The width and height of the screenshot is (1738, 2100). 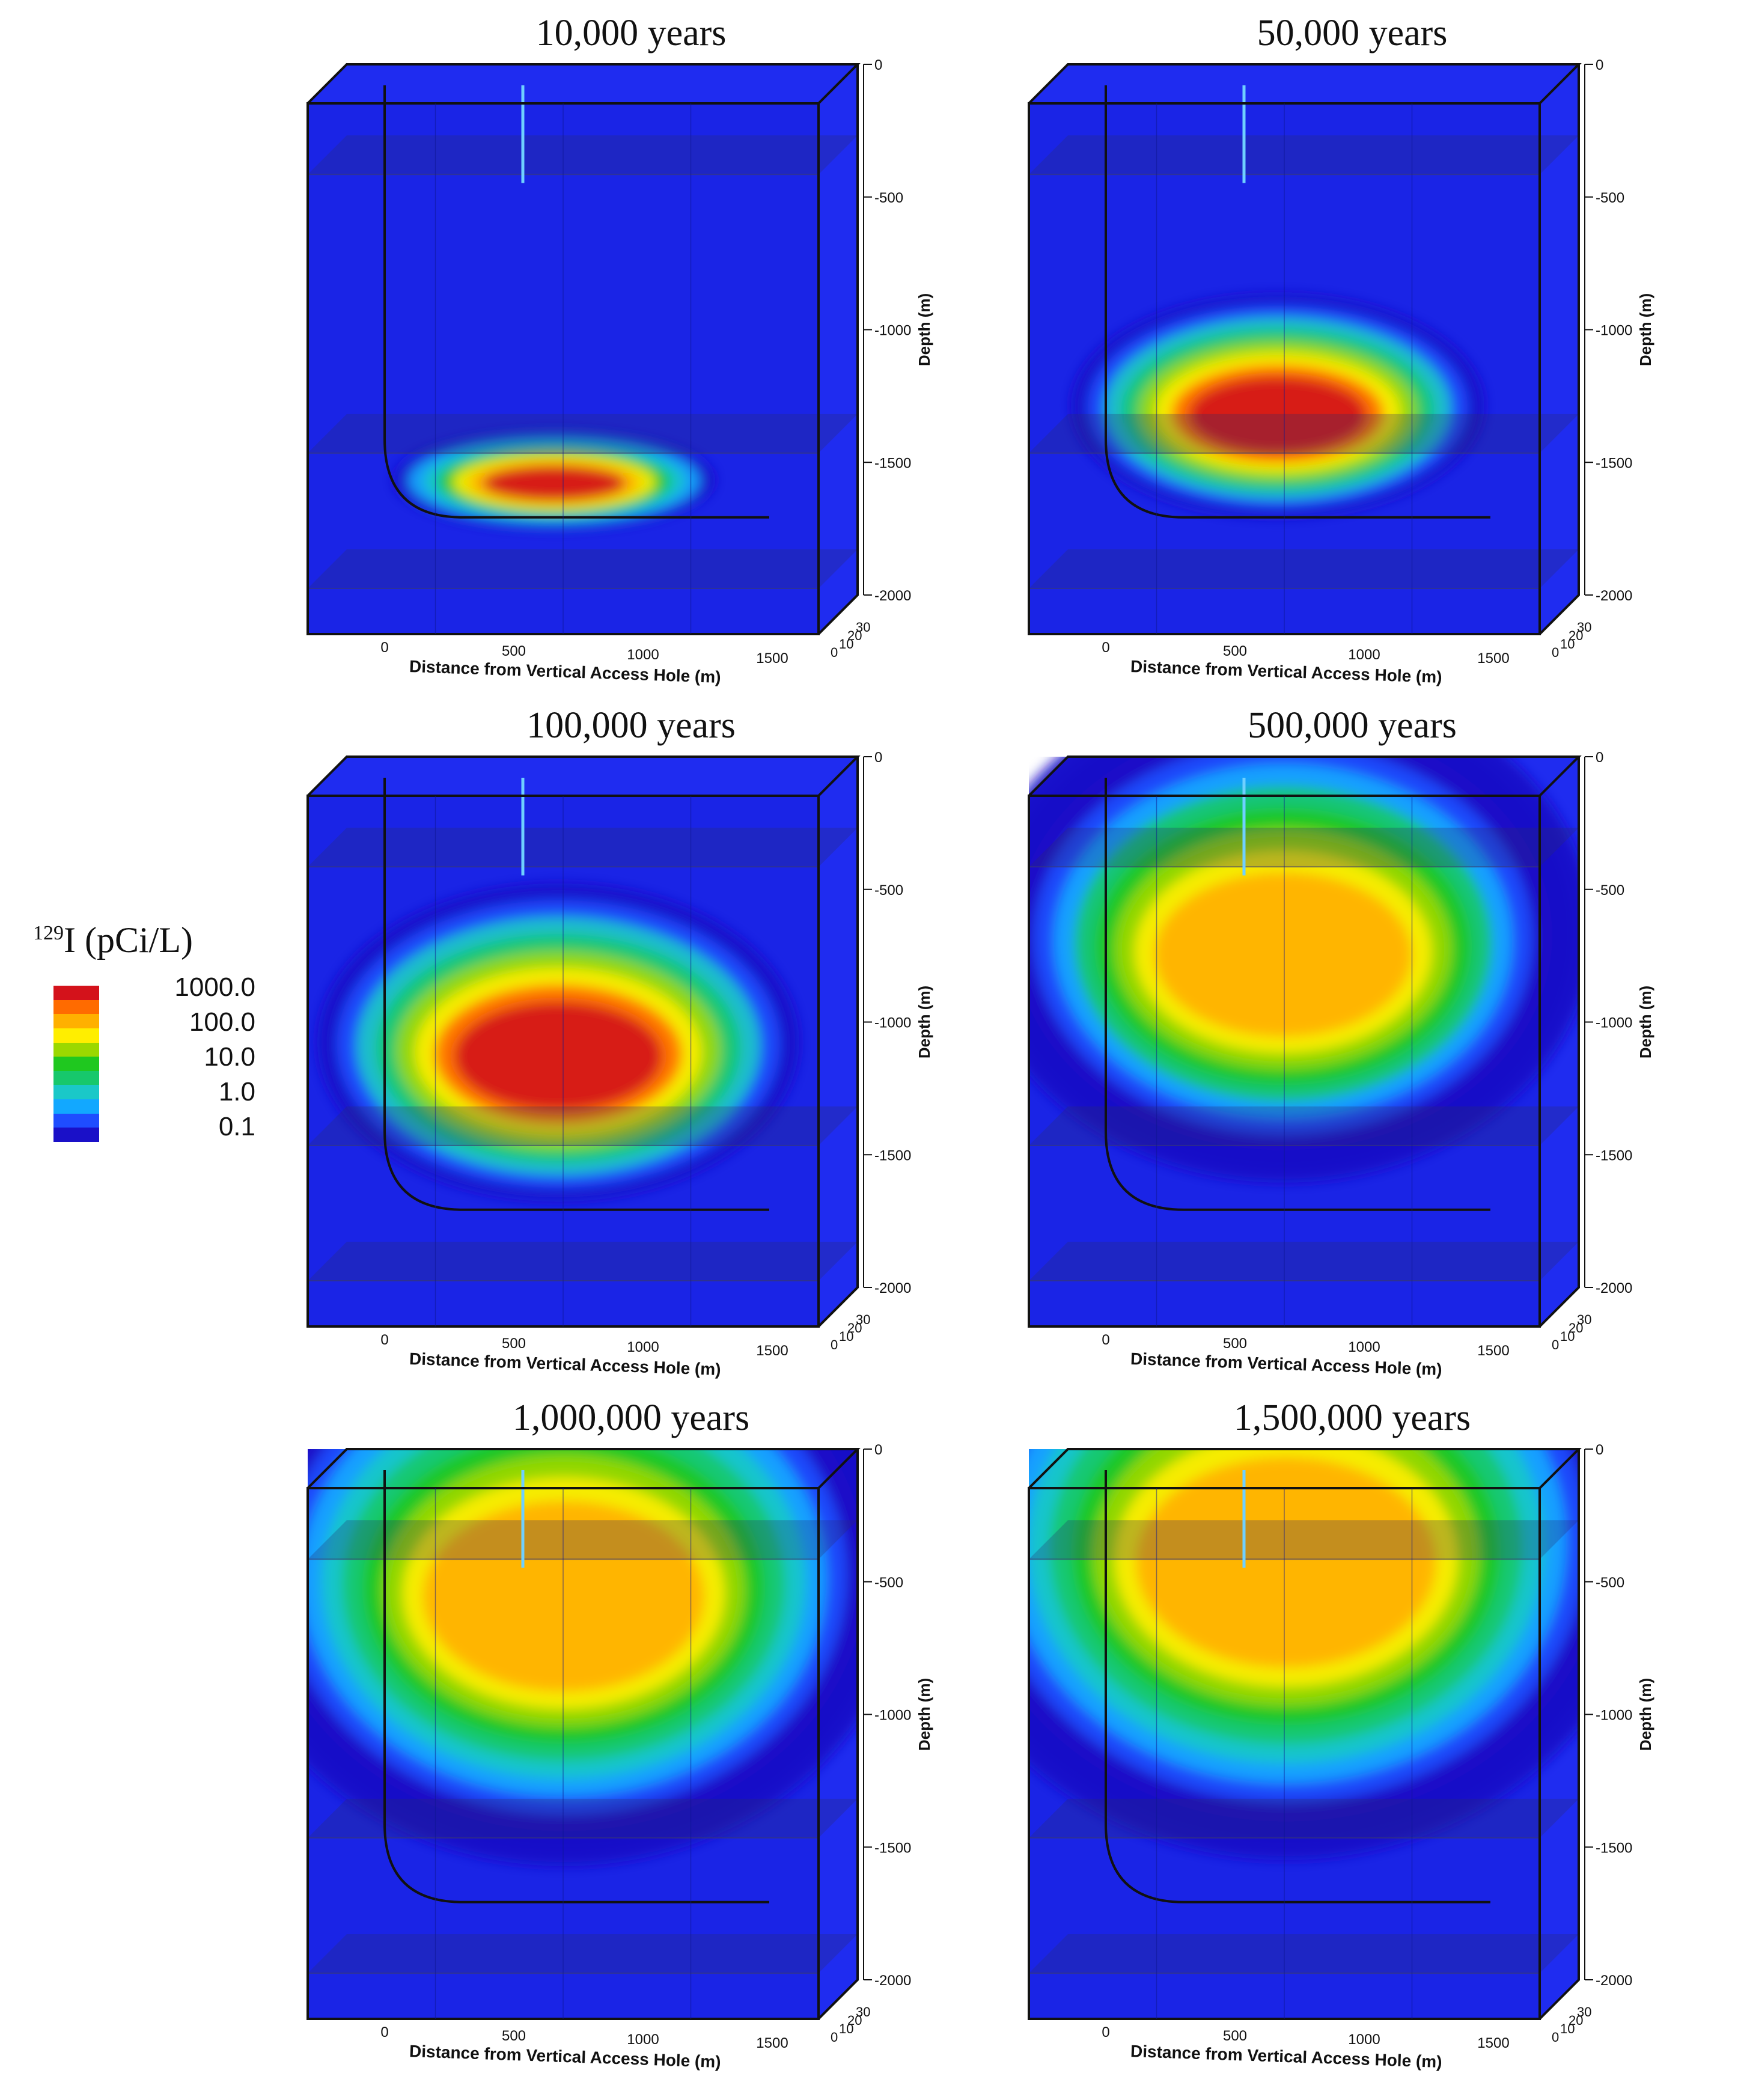 What do you see at coordinates (1352, 1418) in the screenshot?
I see `panel-title: 1,500,000 years` at bounding box center [1352, 1418].